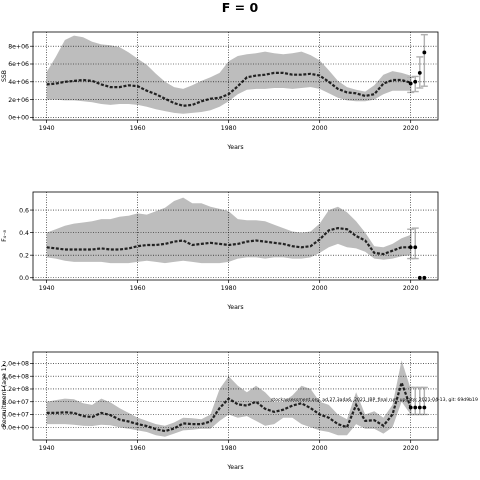 Image resolution: width=480 pixels, height=480 pixels. Describe the element at coordinates (24, 210) in the screenshot. I see `y-tick-label: 0.6` at that location.